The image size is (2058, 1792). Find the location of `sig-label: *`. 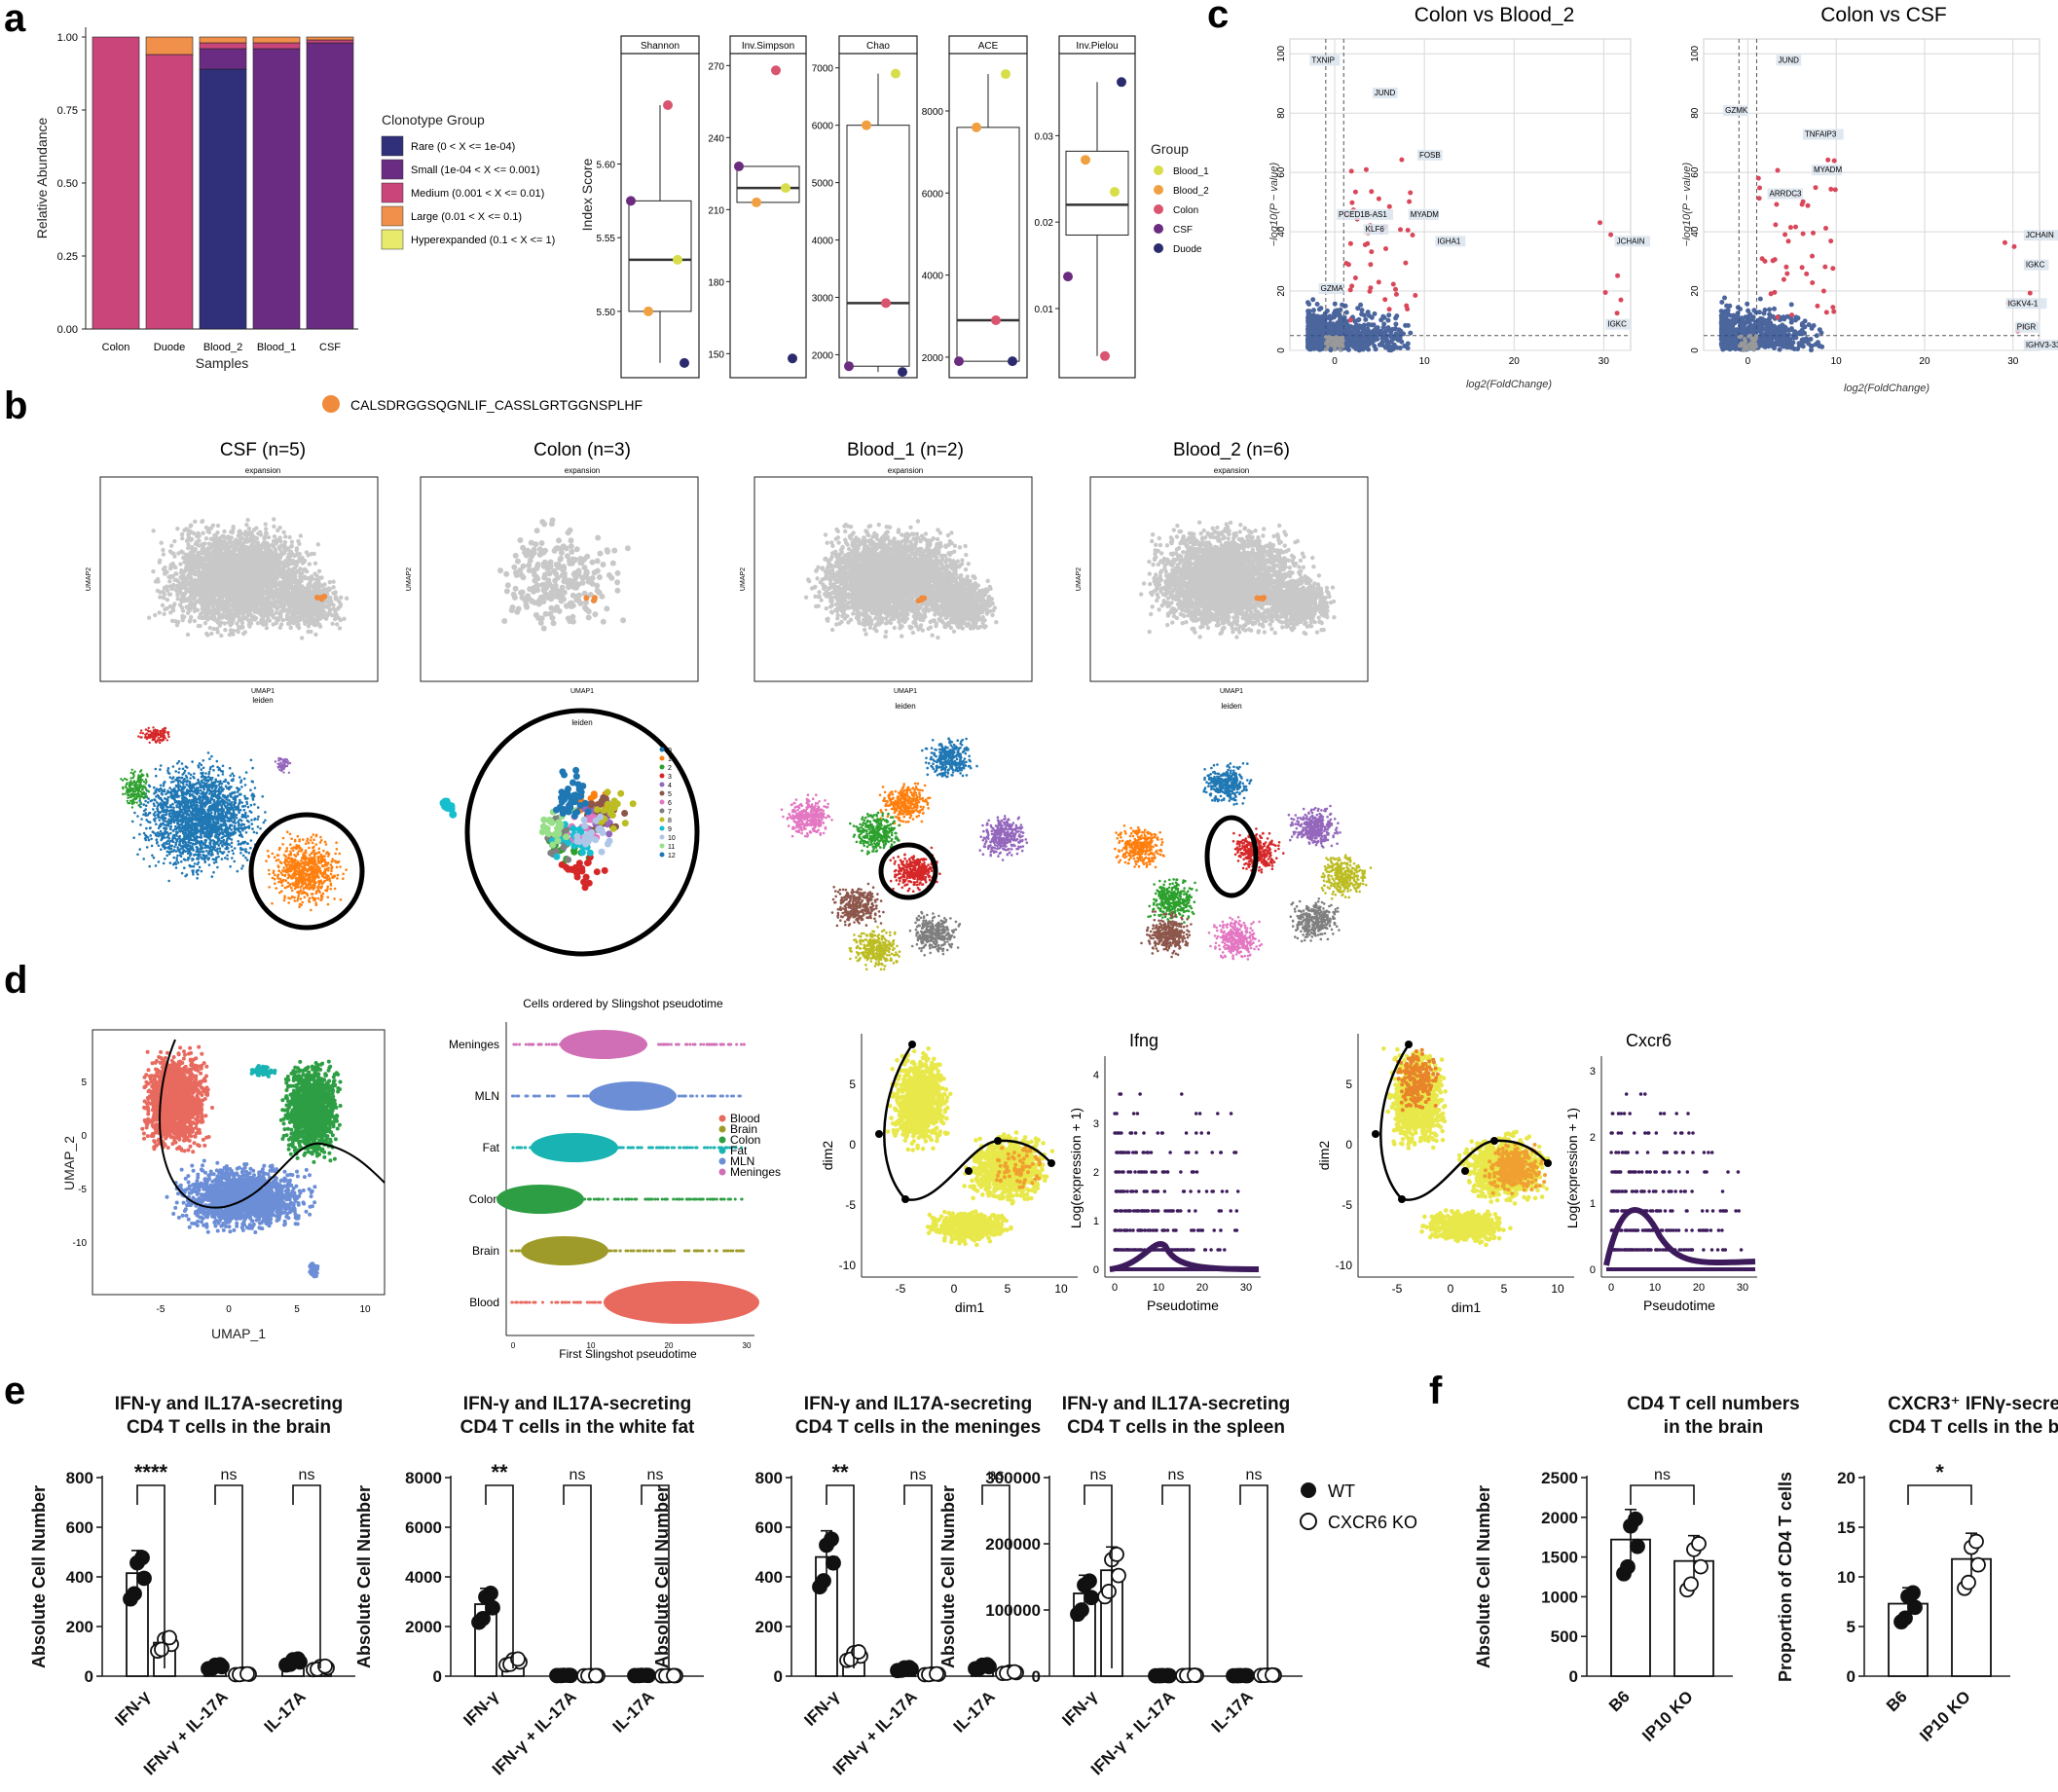

sig-label: * is located at coordinates (1939, 1472).